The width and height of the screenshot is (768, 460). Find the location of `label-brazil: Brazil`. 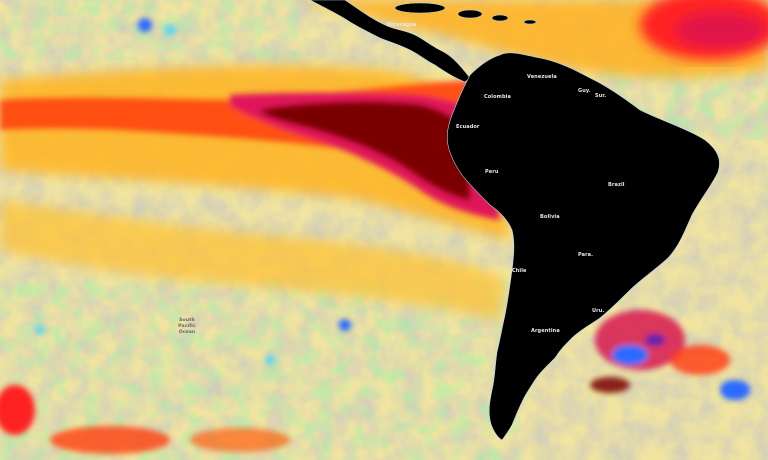

label-brazil: Brazil is located at coordinates (616, 185).